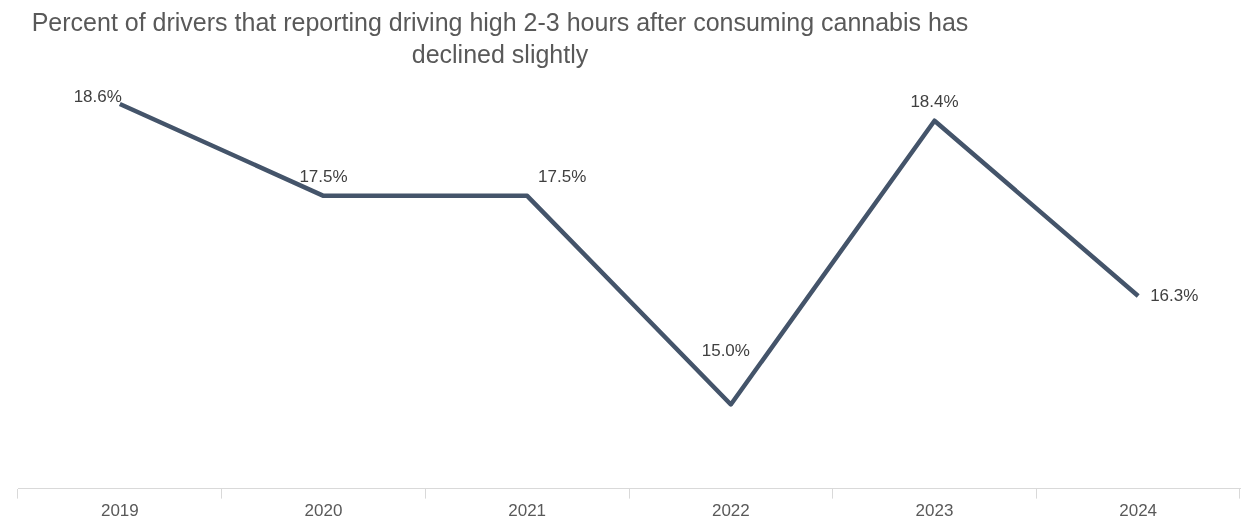 This screenshot has height=529, width=1241. I want to click on data-label: 18.4%, so click(934, 101).